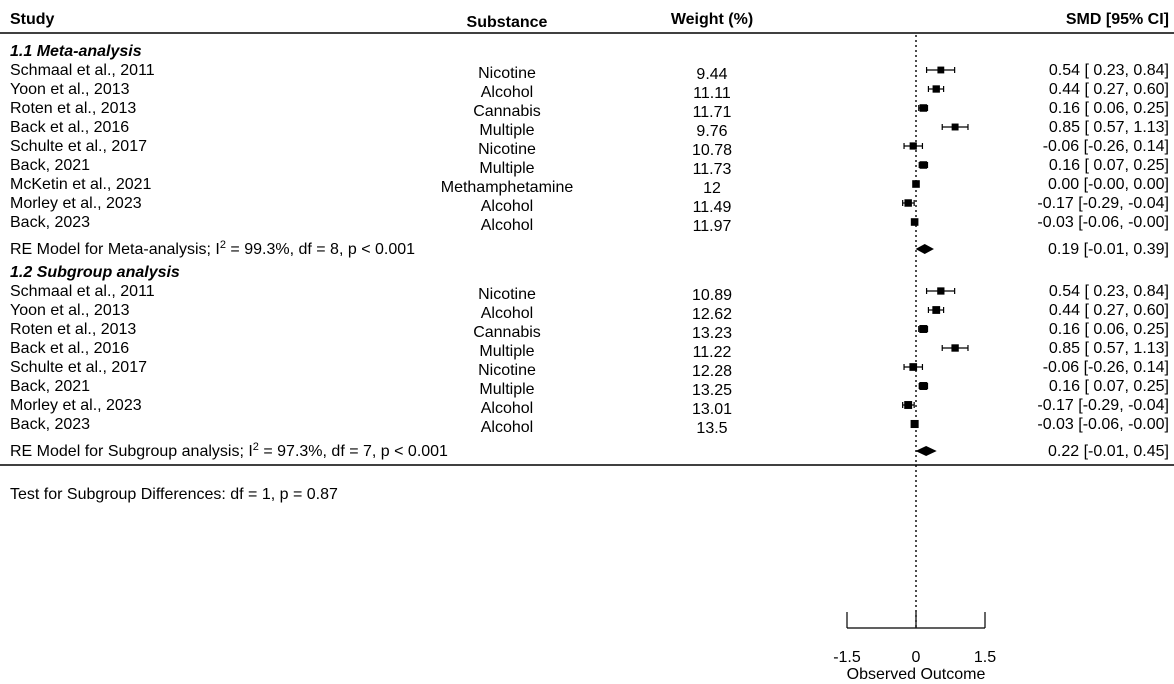 Image resolution: width=1174 pixels, height=684 pixels. Describe the element at coordinates (712, 112) in the screenshot. I see `study-weight: 11.71` at that location.